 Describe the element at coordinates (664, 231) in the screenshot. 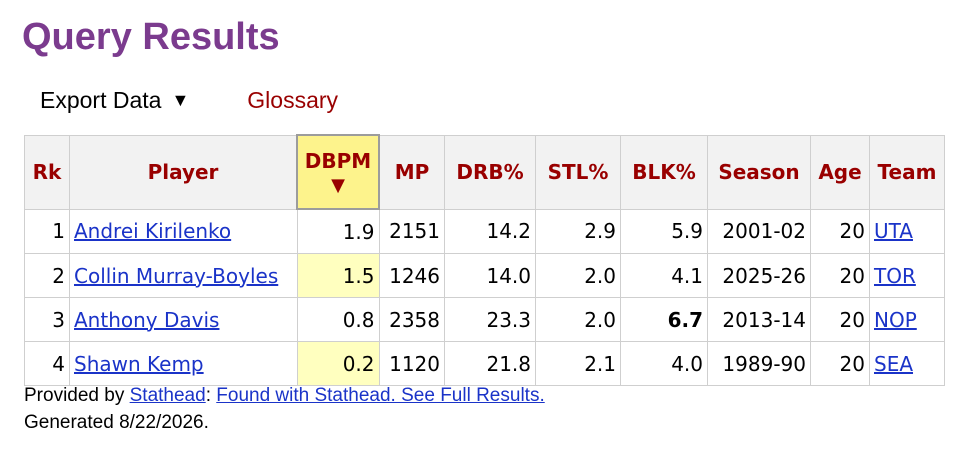

I see `blk-pct-cell: 5.9` at that location.